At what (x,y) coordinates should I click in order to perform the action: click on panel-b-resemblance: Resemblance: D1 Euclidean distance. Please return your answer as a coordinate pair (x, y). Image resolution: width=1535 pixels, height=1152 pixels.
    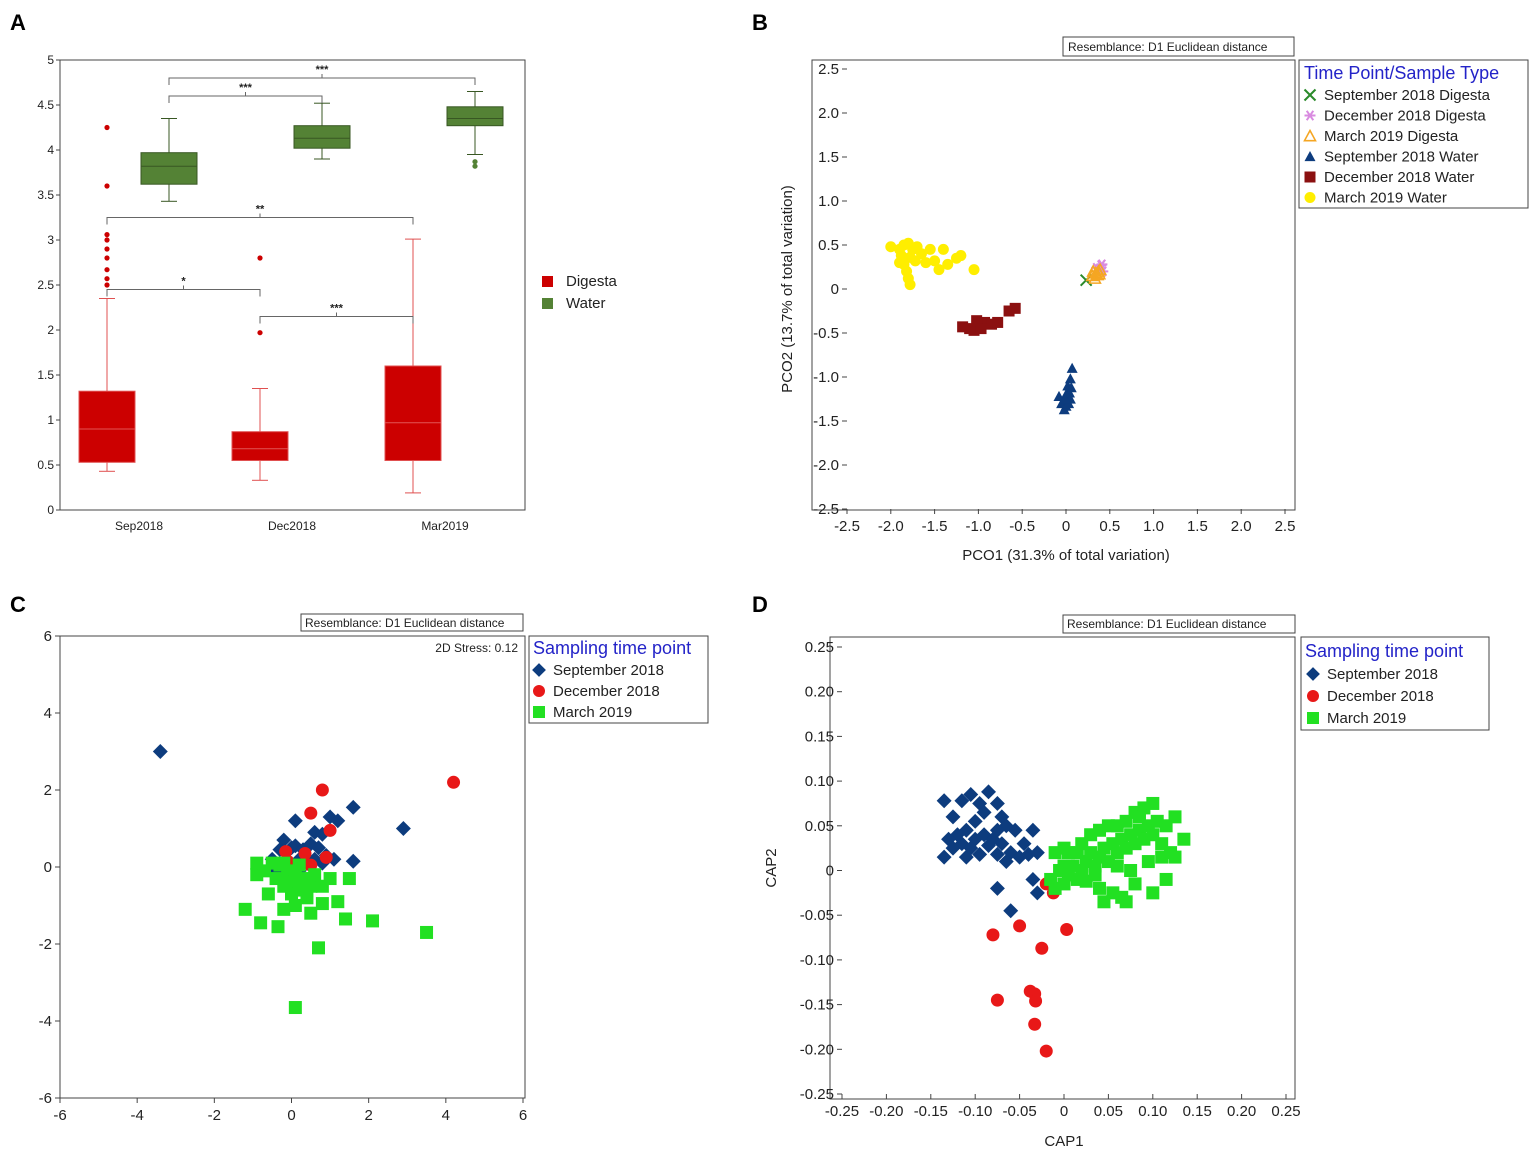
    Looking at the image, I should click on (1168, 47).